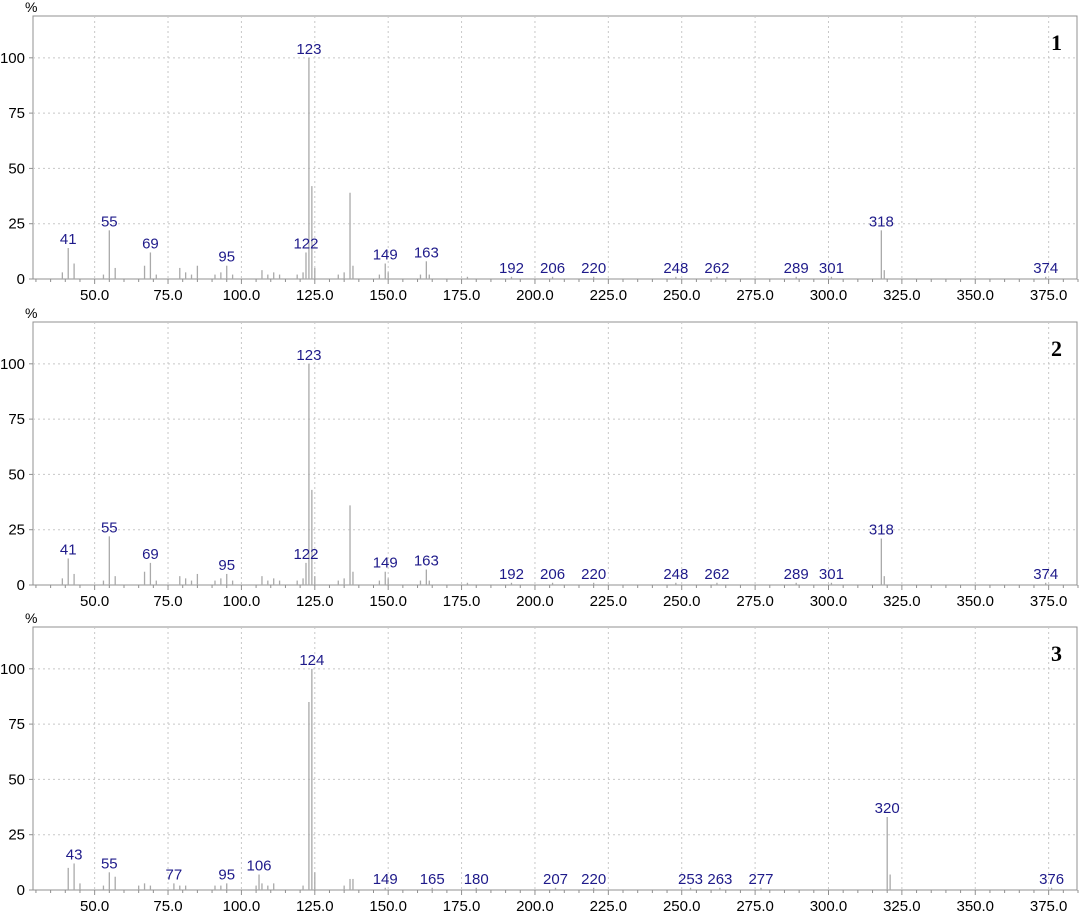 The height and width of the screenshot is (922, 1079). Describe the element at coordinates (552, 268) in the screenshot. I see `peak-label: 206` at that location.